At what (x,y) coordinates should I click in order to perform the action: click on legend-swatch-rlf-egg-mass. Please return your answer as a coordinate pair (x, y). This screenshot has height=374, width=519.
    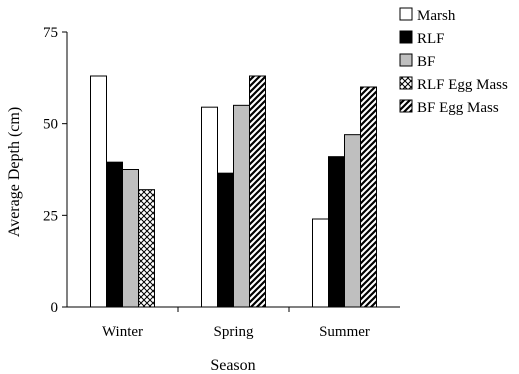
    Looking at the image, I should click on (406, 83).